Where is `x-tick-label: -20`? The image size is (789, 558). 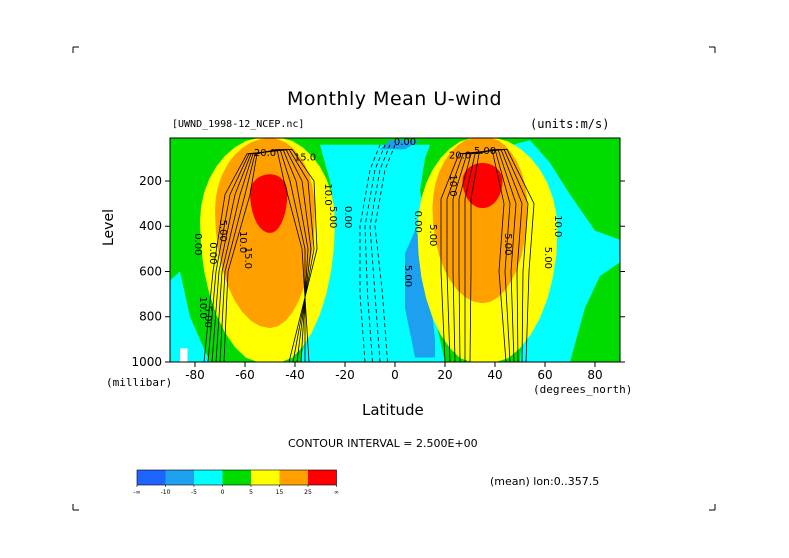
x-tick-label: -20 is located at coordinates (345, 375).